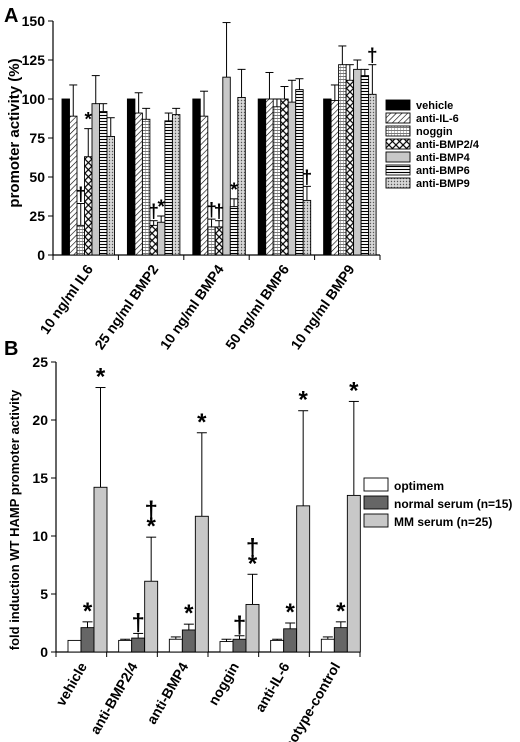  I want to click on legend-label: anti-BMP2/4, so click(448, 145).